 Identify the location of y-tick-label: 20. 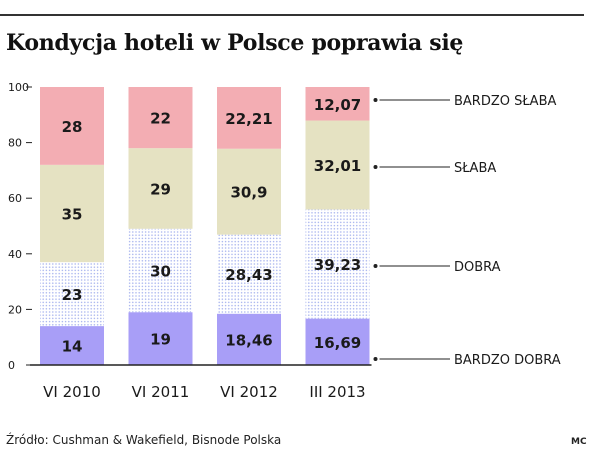
(15, 309).